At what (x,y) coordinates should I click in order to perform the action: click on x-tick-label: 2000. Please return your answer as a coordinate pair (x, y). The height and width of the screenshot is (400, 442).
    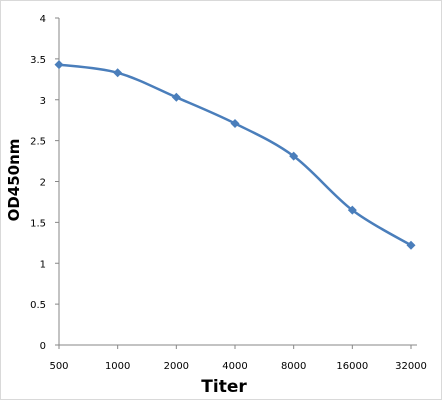
    Looking at the image, I should click on (176, 366).